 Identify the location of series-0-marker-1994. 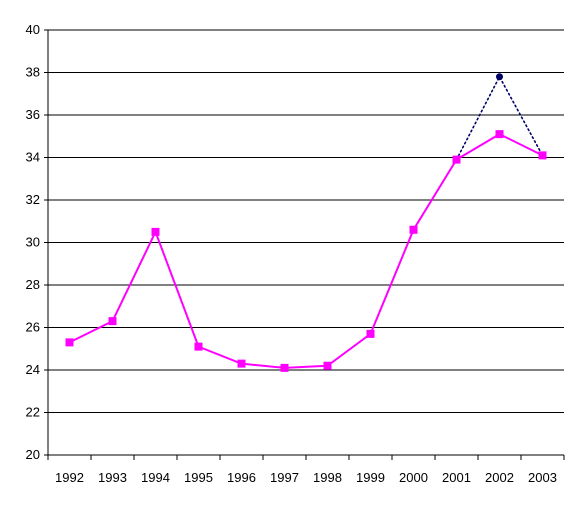
(155, 231).